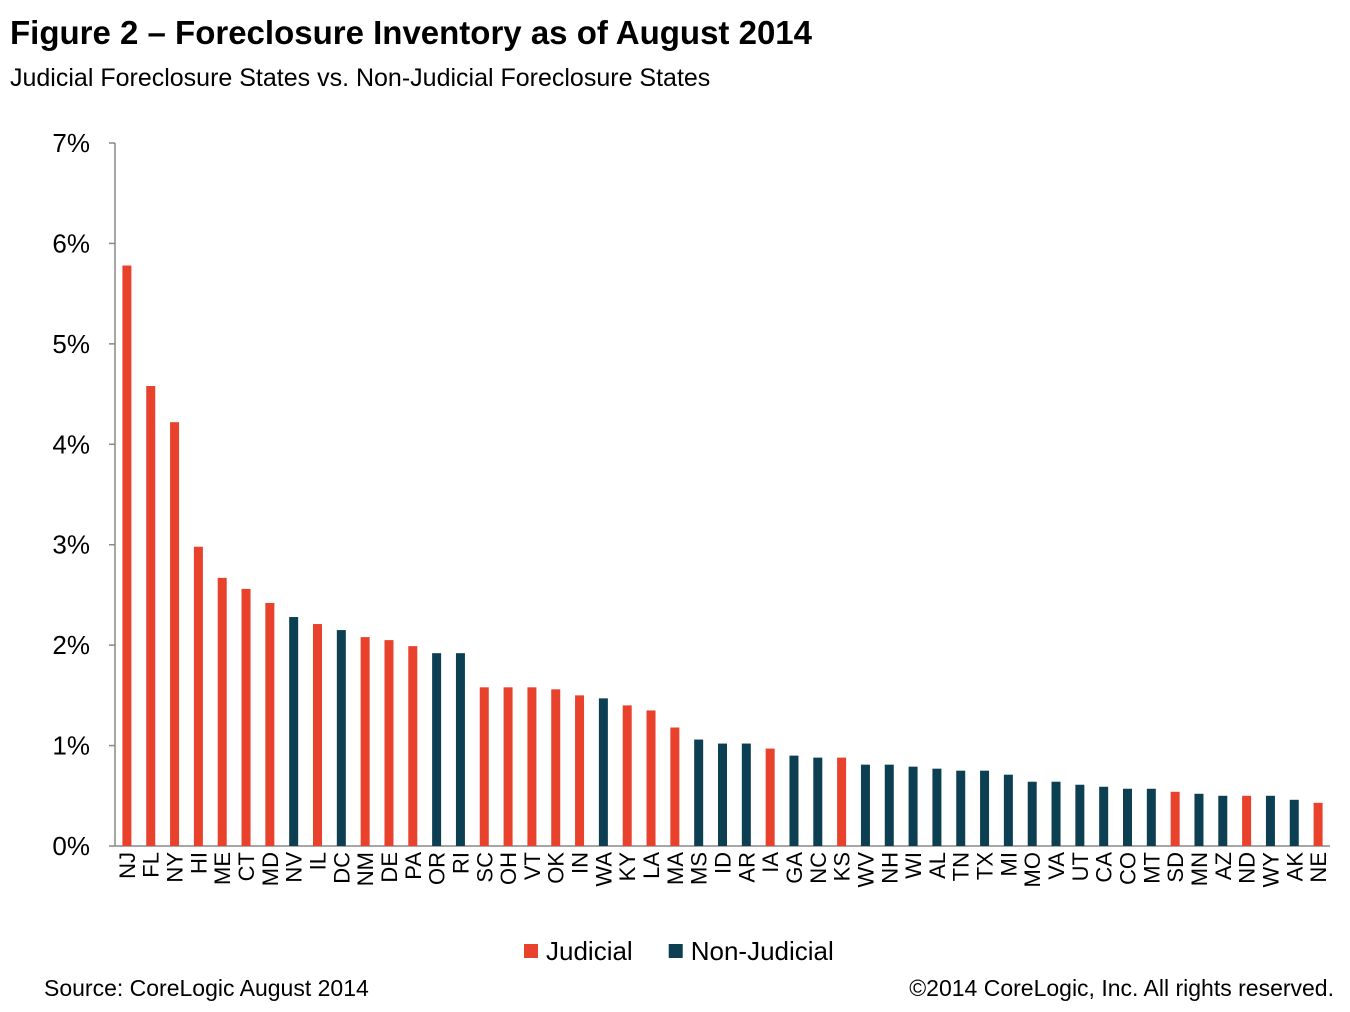 The height and width of the screenshot is (1012, 1350). Describe the element at coordinates (675, 868) in the screenshot. I see `x-tick-label: MA` at that location.